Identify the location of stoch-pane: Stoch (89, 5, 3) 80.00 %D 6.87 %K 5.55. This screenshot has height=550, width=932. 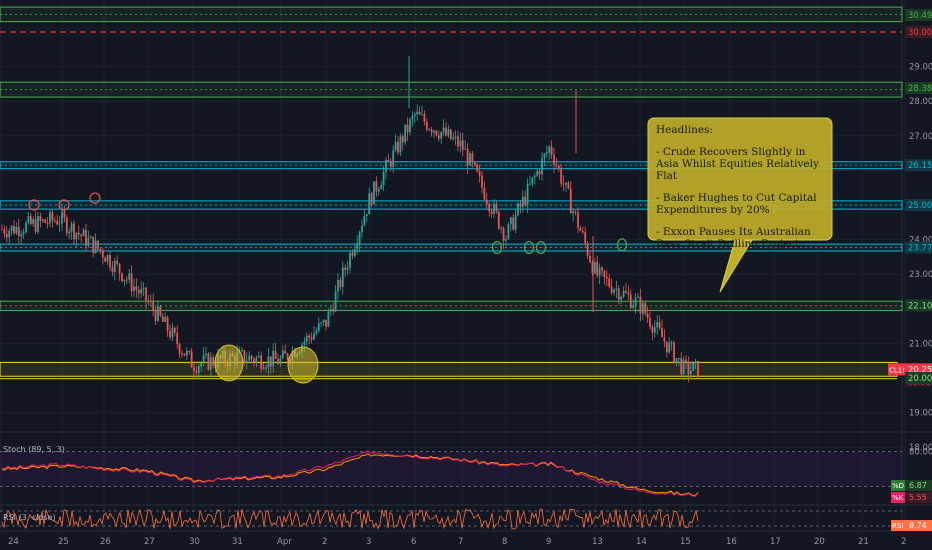
(466, 474).